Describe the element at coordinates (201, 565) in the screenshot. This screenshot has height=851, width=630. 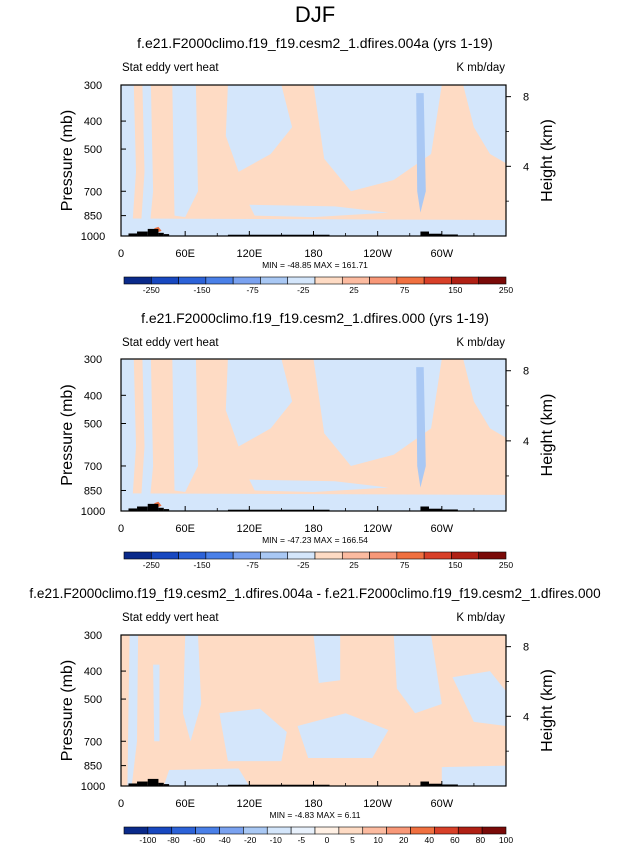
I see `colorbar-label: -150` at that location.